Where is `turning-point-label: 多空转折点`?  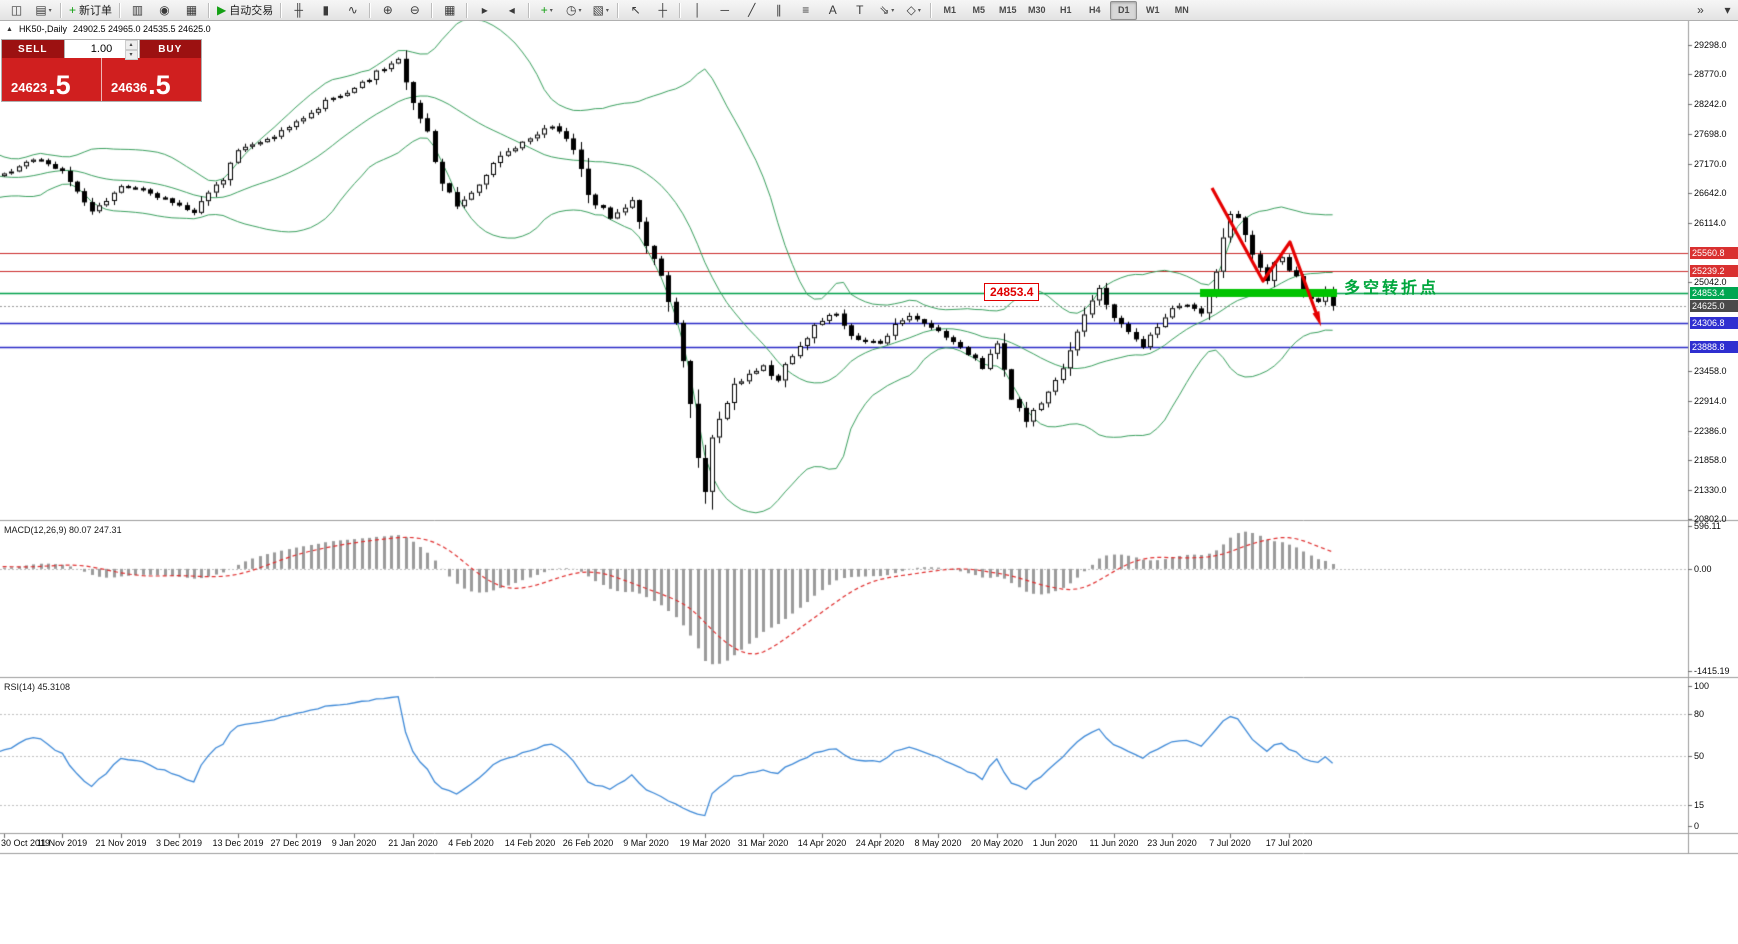
turning-point-label: 多空转折点 is located at coordinates (1392, 288).